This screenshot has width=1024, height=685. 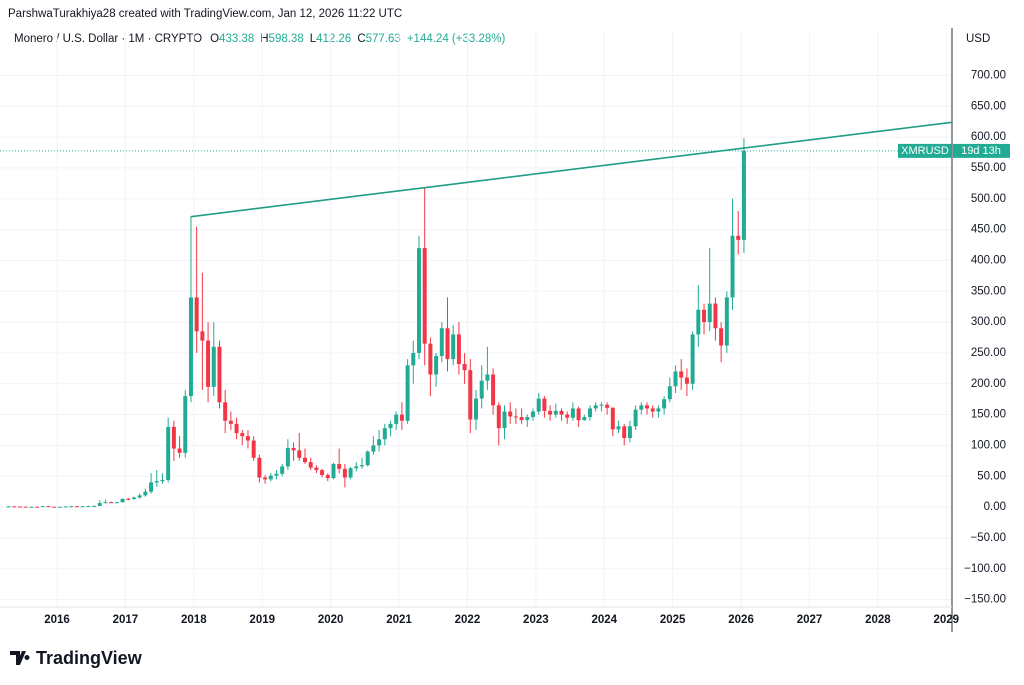 I want to click on x-tick-label: 2023, so click(x=536, y=620).